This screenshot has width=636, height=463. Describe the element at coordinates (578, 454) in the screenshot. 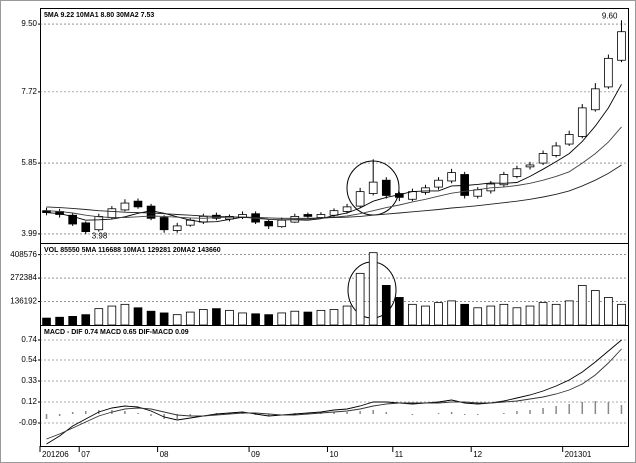

I see `x-tick-label: 201301` at that location.